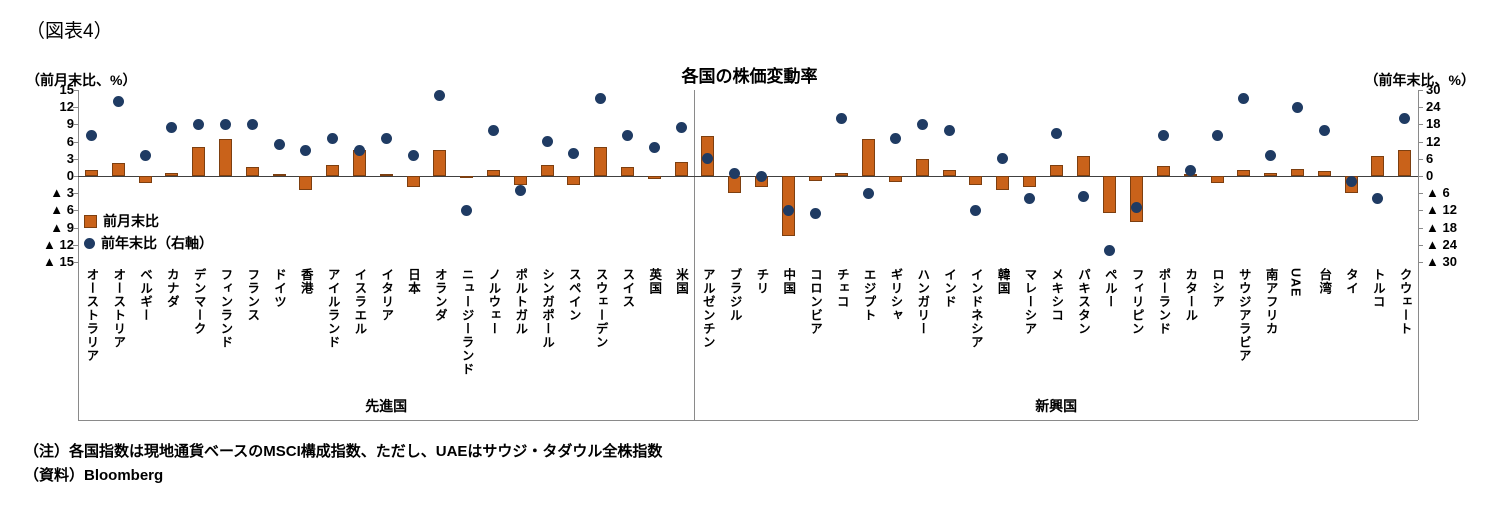 The image size is (1499, 520). What do you see at coordinates (58, 261) in the screenshot?
I see `left-axis-tick-label: ▲ 15` at bounding box center [58, 261].